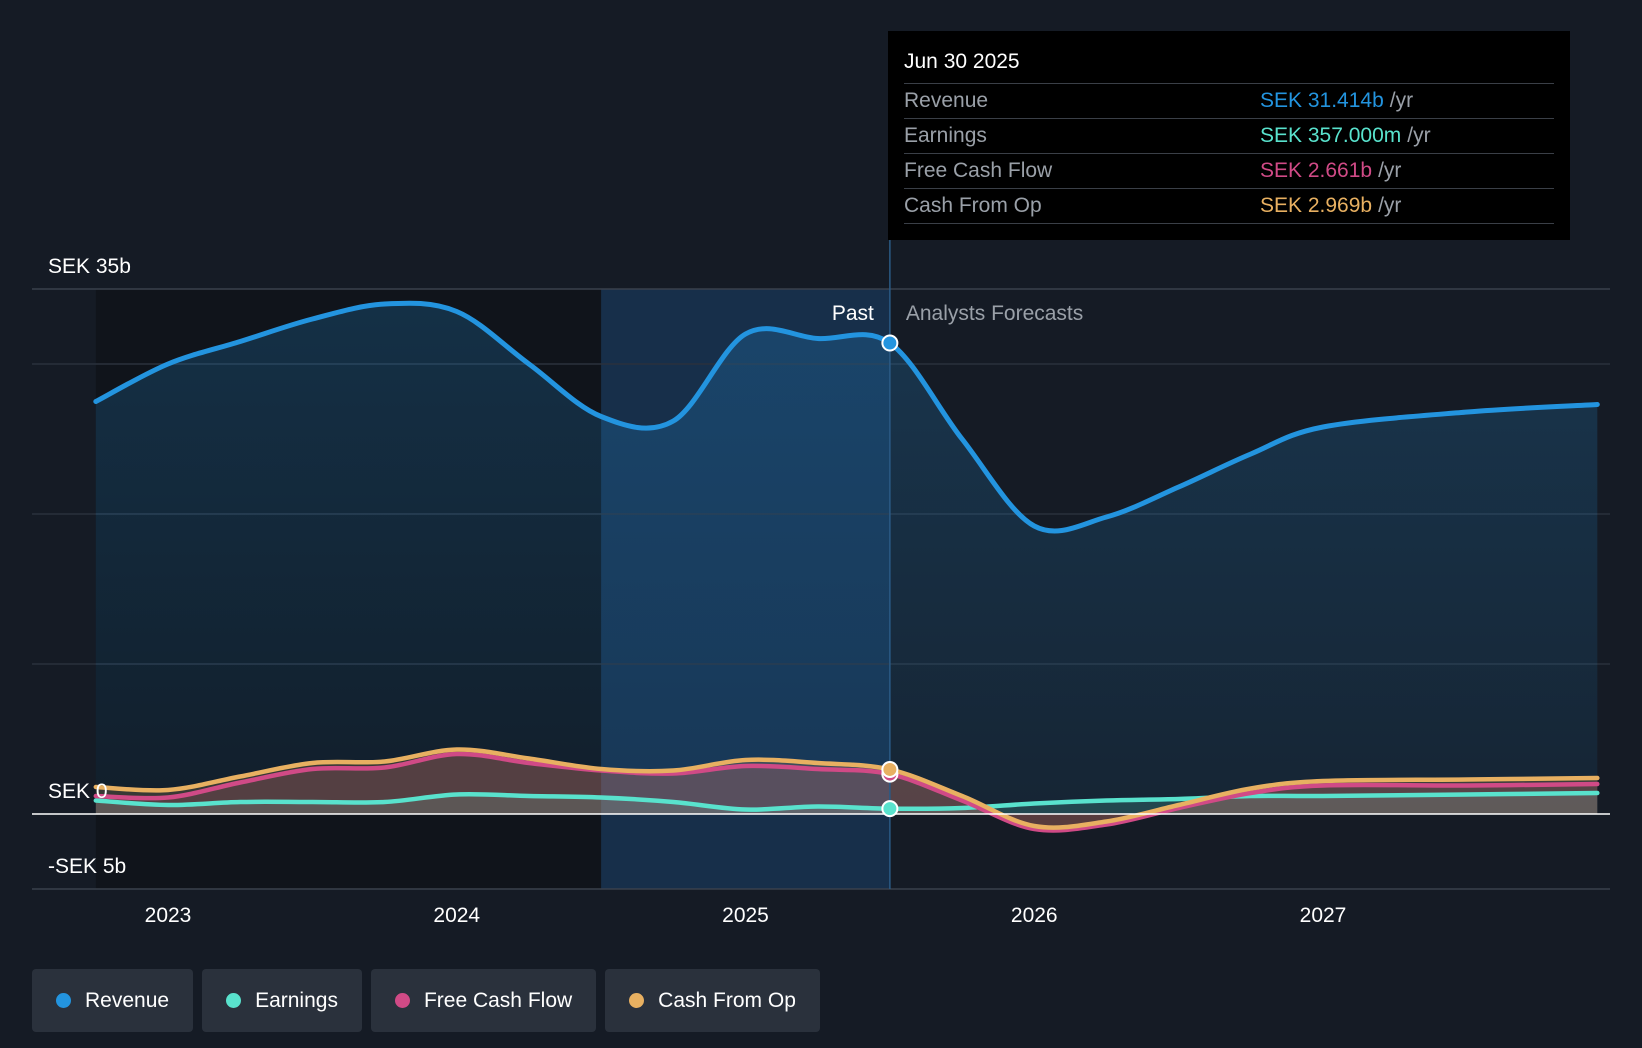 The width and height of the screenshot is (1642, 1048). What do you see at coordinates (1229, 171) in the screenshot?
I see `tooltip-row-free-cash-flow: Free Cash Flow SEK 2.661b /yr` at bounding box center [1229, 171].